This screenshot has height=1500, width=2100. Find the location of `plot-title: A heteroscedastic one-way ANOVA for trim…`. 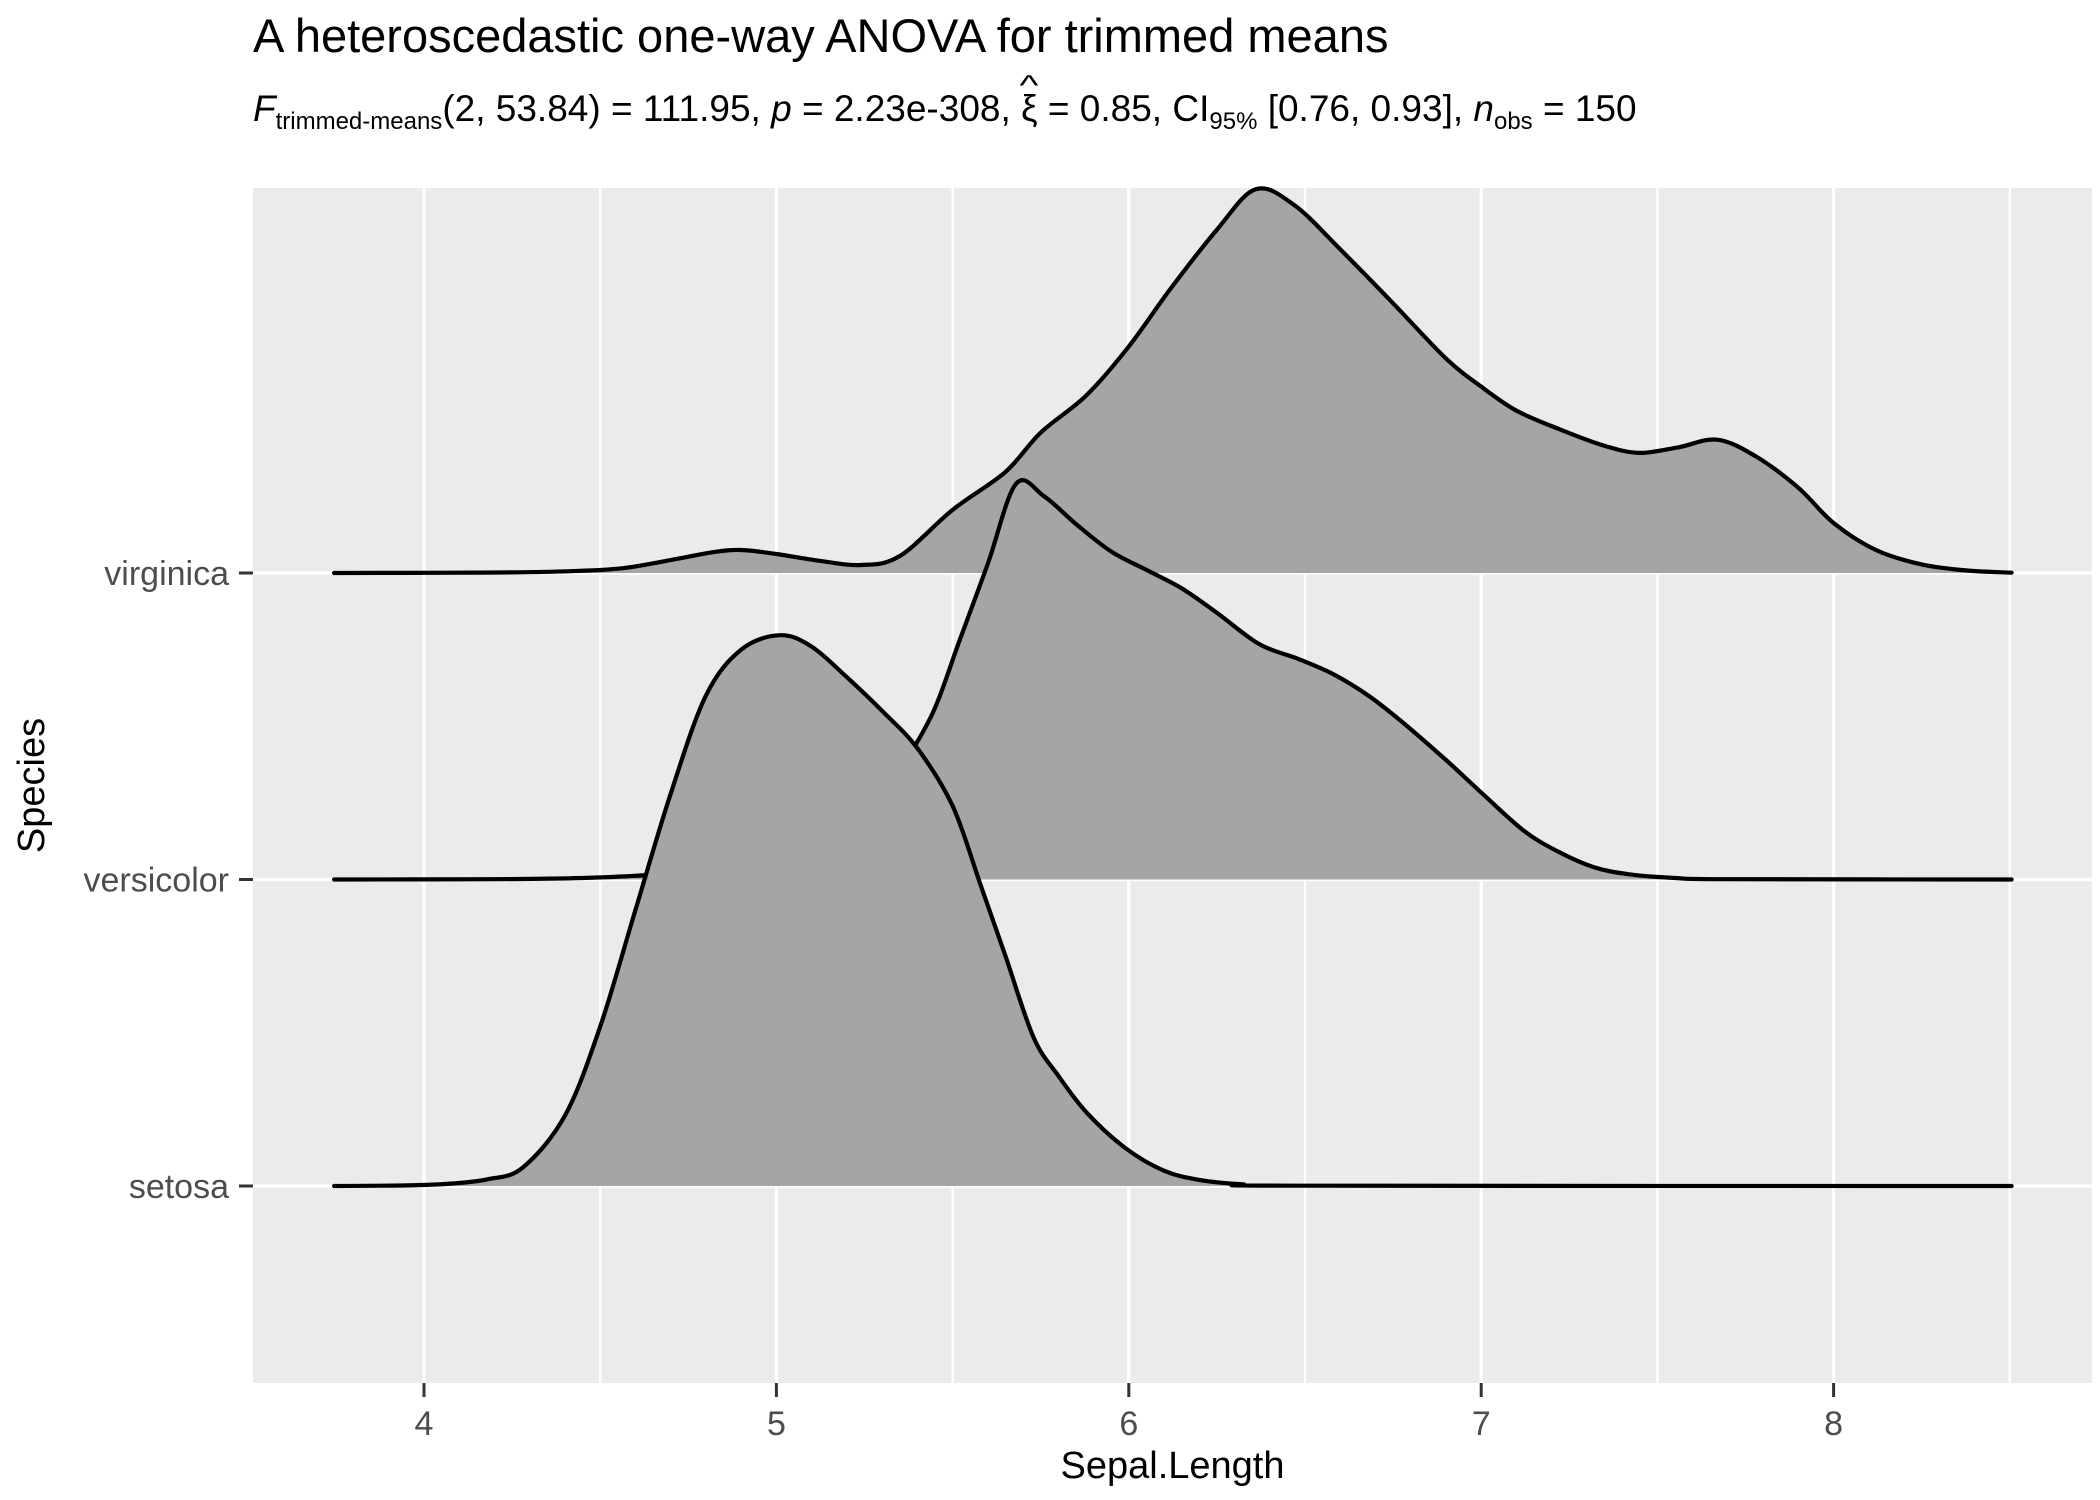

plot-title: A heteroscedastic one-way ANOVA for trim… is located at coordinates (821, 35).